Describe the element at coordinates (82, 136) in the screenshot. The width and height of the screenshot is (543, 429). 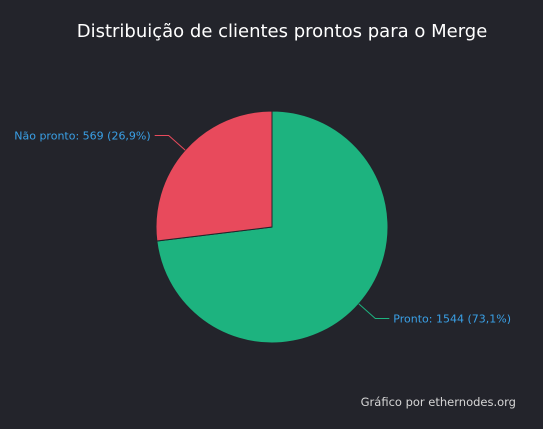
I see `slice-label: Não pronto: 569 (26,9%)` at that location.